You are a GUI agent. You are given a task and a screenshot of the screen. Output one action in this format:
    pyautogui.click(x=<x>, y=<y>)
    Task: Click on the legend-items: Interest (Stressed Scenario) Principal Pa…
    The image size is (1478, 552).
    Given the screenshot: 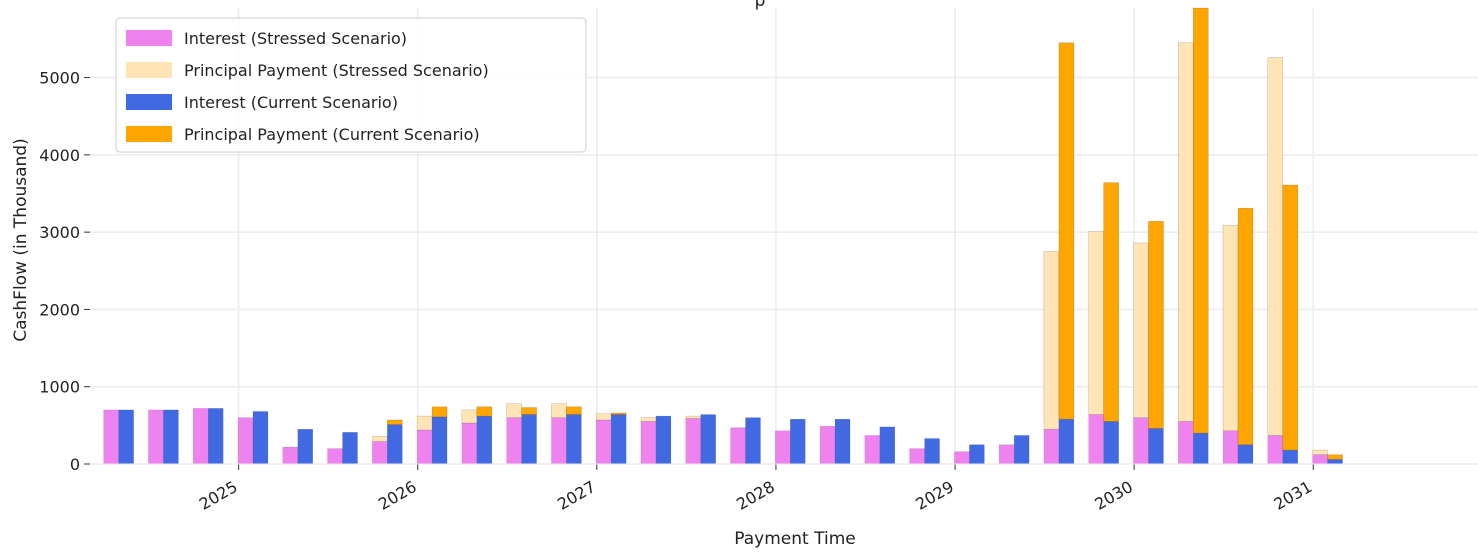 What is the action you would take?
    pyautogui.click(x=307, y=86)
    